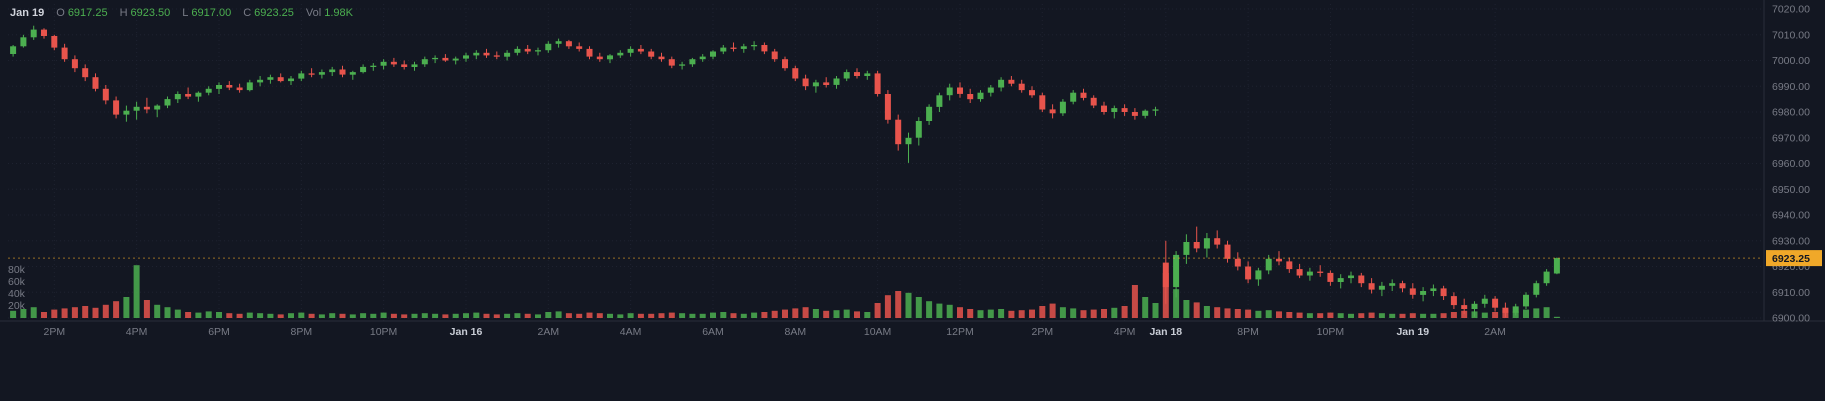 The width and height of the screenshot is (1825, 401). I want to click on legend-date: Jan 19, so click(27, 13).